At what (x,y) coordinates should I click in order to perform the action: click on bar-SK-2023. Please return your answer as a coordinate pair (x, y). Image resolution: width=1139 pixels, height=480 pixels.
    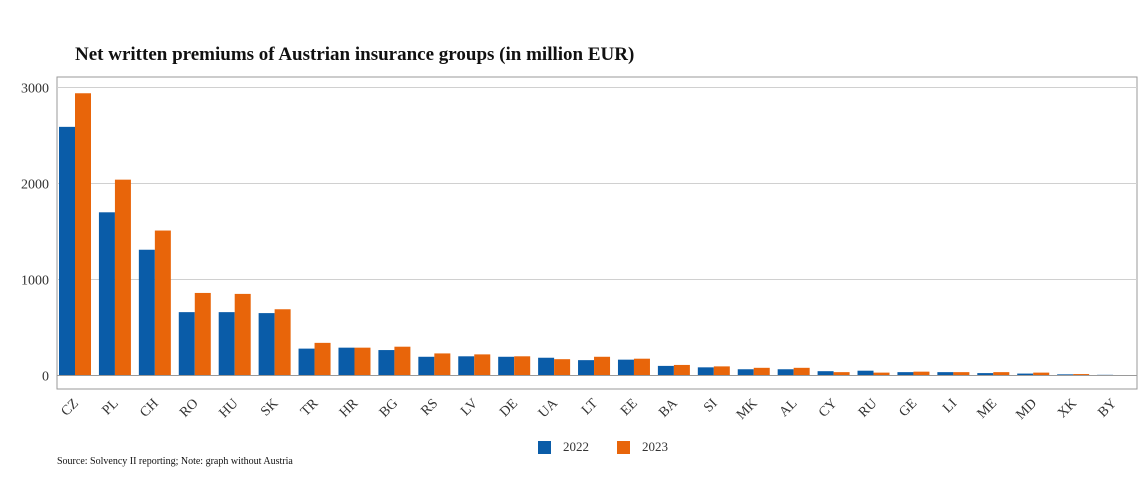
    Looking at the image, I should click on (282, 342).